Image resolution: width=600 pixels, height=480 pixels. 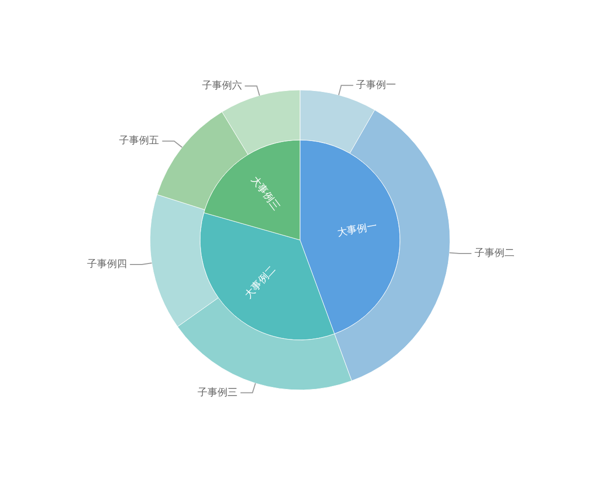 What do you see at coordinates (494, 253) in the screenshot?
I see `slice-label: 子事例二` at bounding box center [494, 253].